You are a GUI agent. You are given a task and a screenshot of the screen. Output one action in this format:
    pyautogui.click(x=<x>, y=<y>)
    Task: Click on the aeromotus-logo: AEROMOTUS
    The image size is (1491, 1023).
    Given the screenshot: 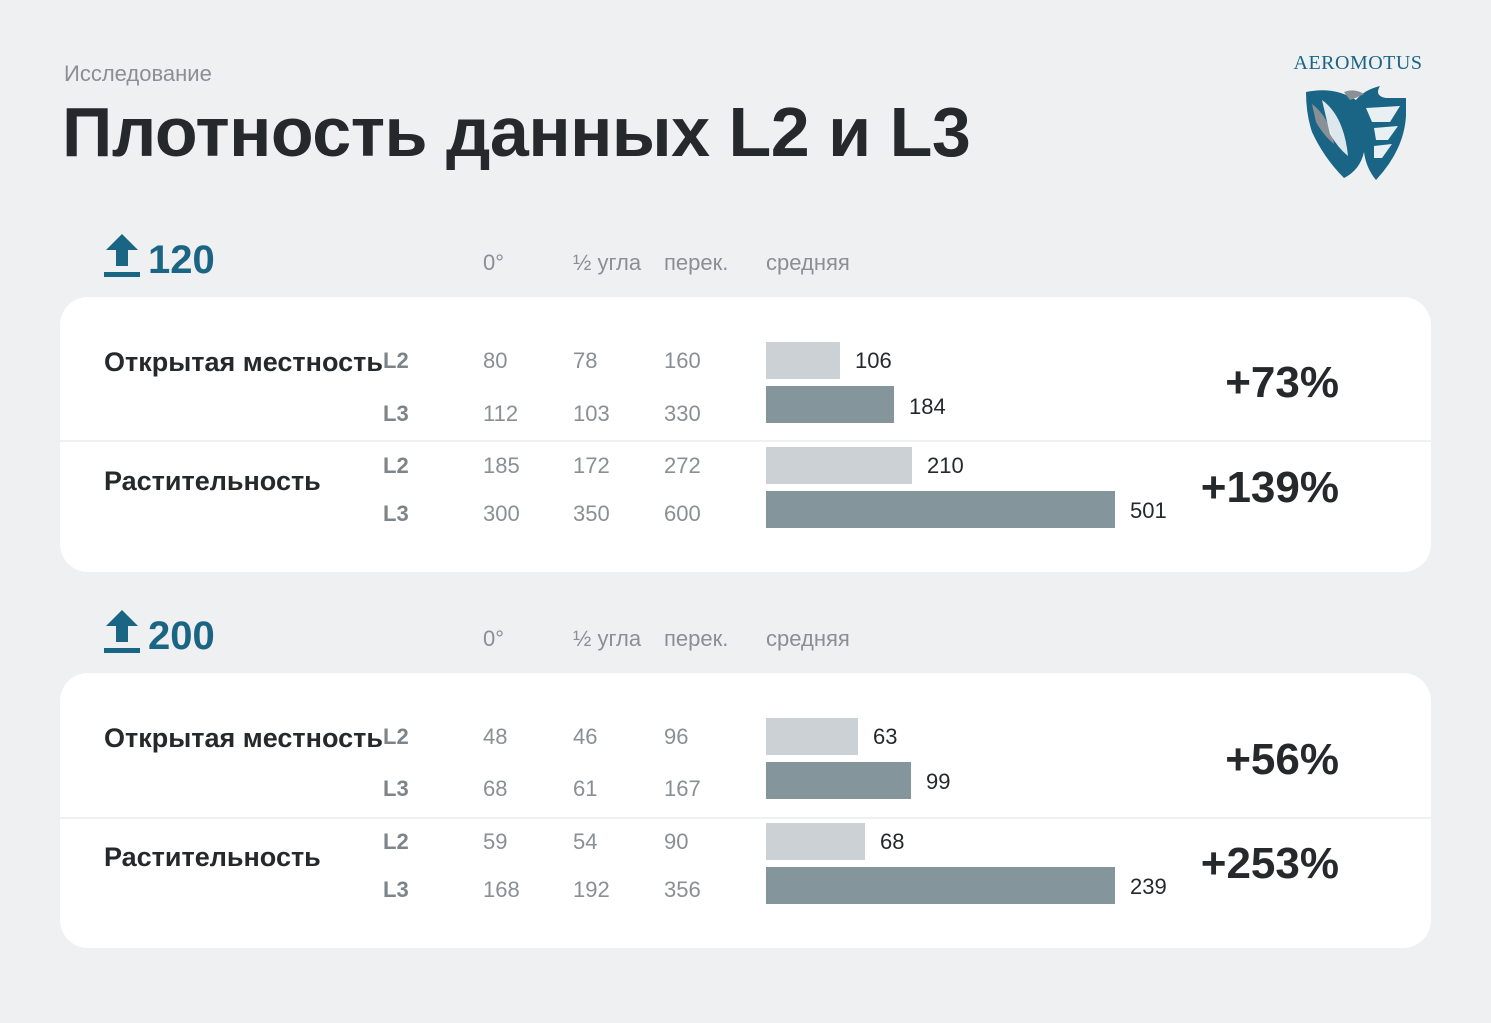 What is the action you would take?
    pyautogui.click(x=1358, y=118)
    